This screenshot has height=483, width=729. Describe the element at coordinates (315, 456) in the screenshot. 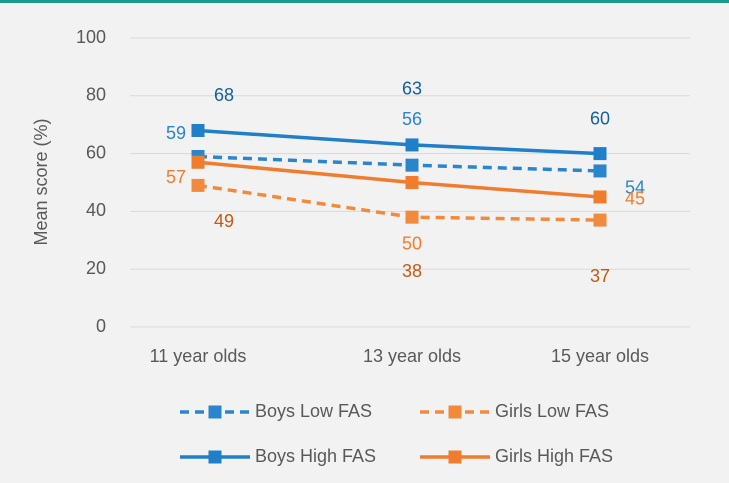

I see `legend-label: Boys High FAS` at that location.